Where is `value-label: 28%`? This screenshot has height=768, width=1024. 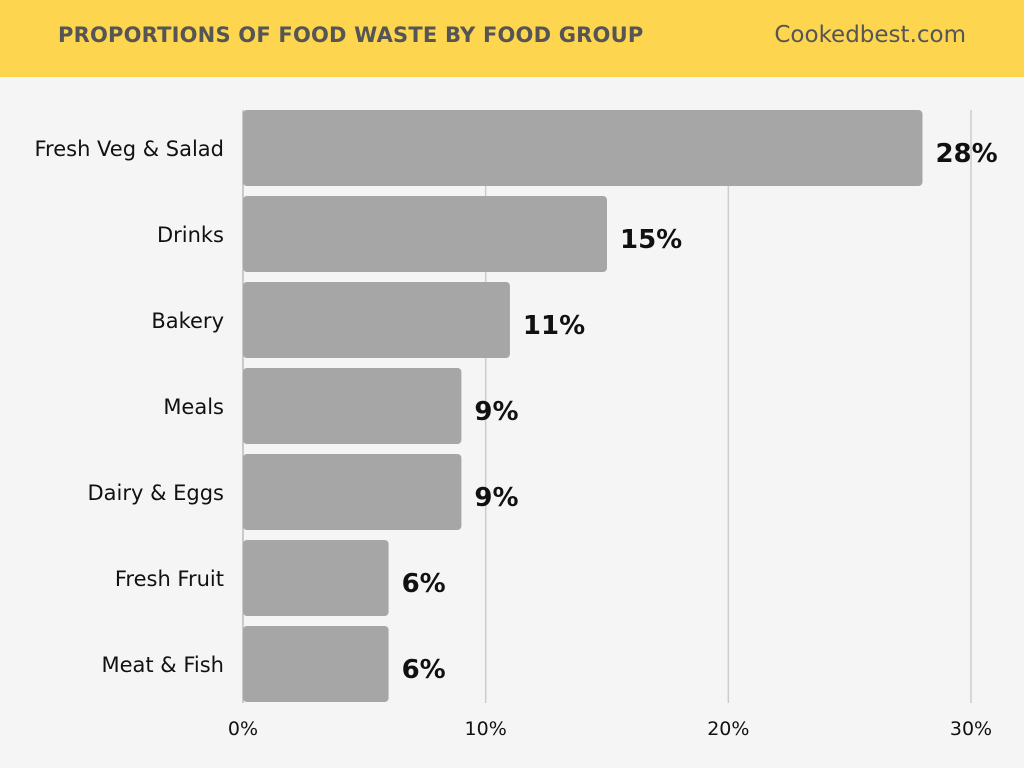 value-label: 28% is located at coordinates (966, 154).